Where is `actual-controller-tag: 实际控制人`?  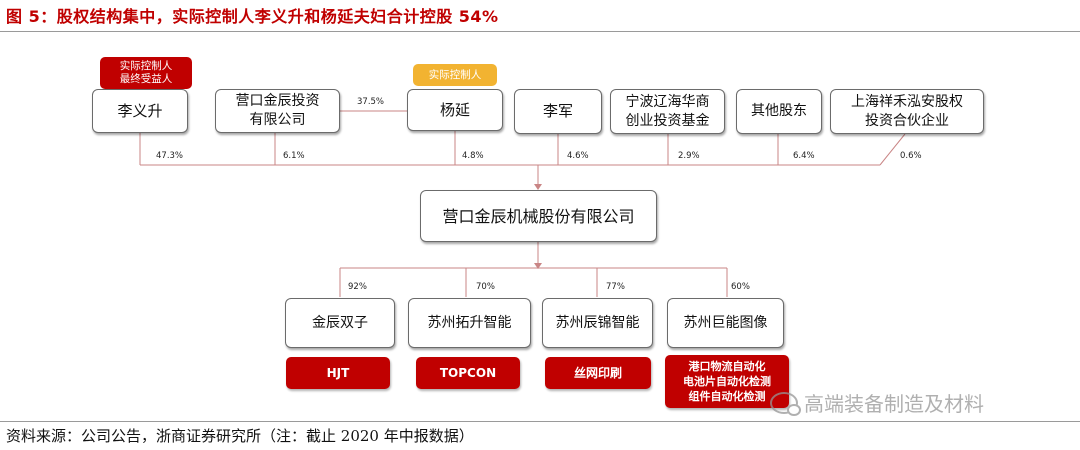
actual-controller-tag: 实际控制人 is located at coordinates (455, 75).